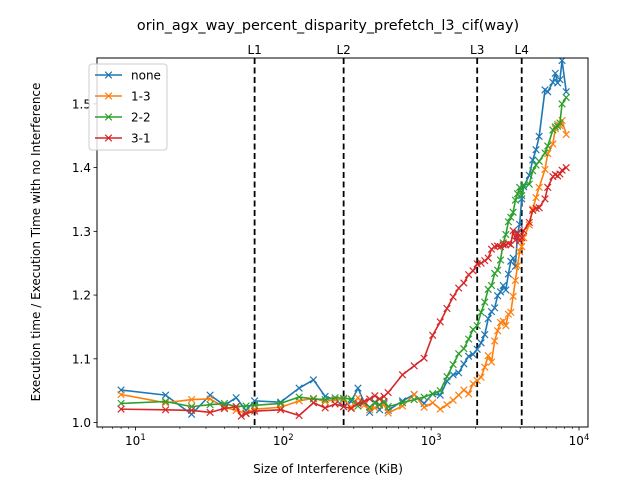 This screenshot has width=640, height=480. What do you see at coordinates (141, 97) in the screenshot?
I see `legend-label-1-3: 1-3` at bounding box center [141, 97].